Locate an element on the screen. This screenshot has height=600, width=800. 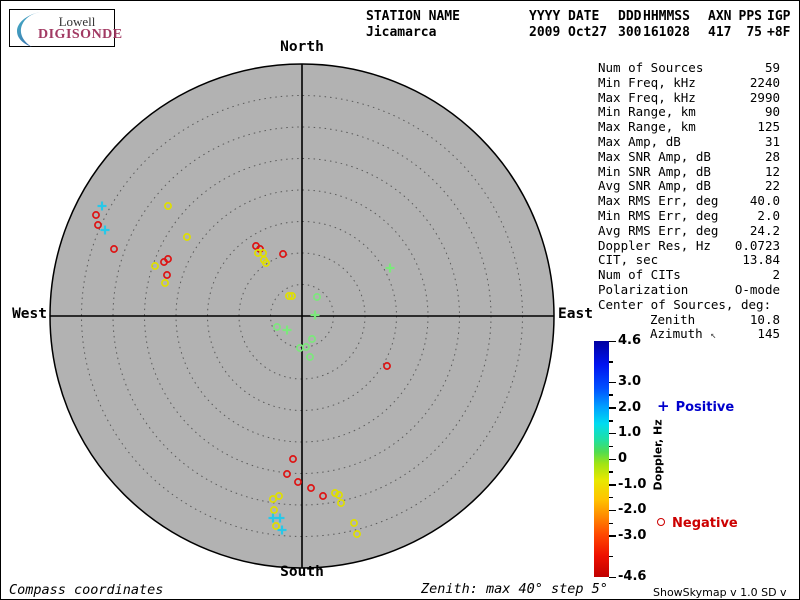
stats-row: Max Freq, kHz 2990 is located at coordinates (689, 97).